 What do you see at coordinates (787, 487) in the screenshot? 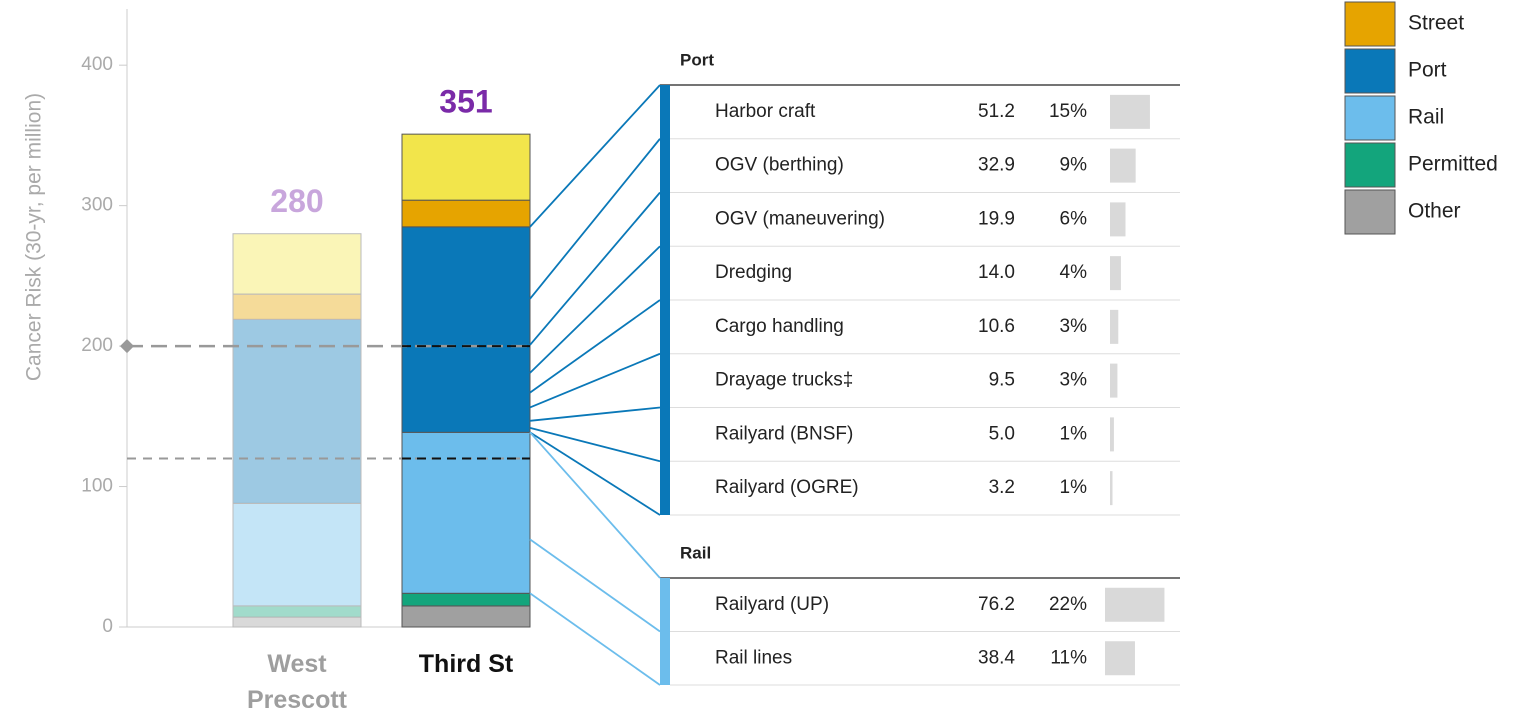
I see `row-name: Railyard (OGRE)` at bounding box center [787, 487].